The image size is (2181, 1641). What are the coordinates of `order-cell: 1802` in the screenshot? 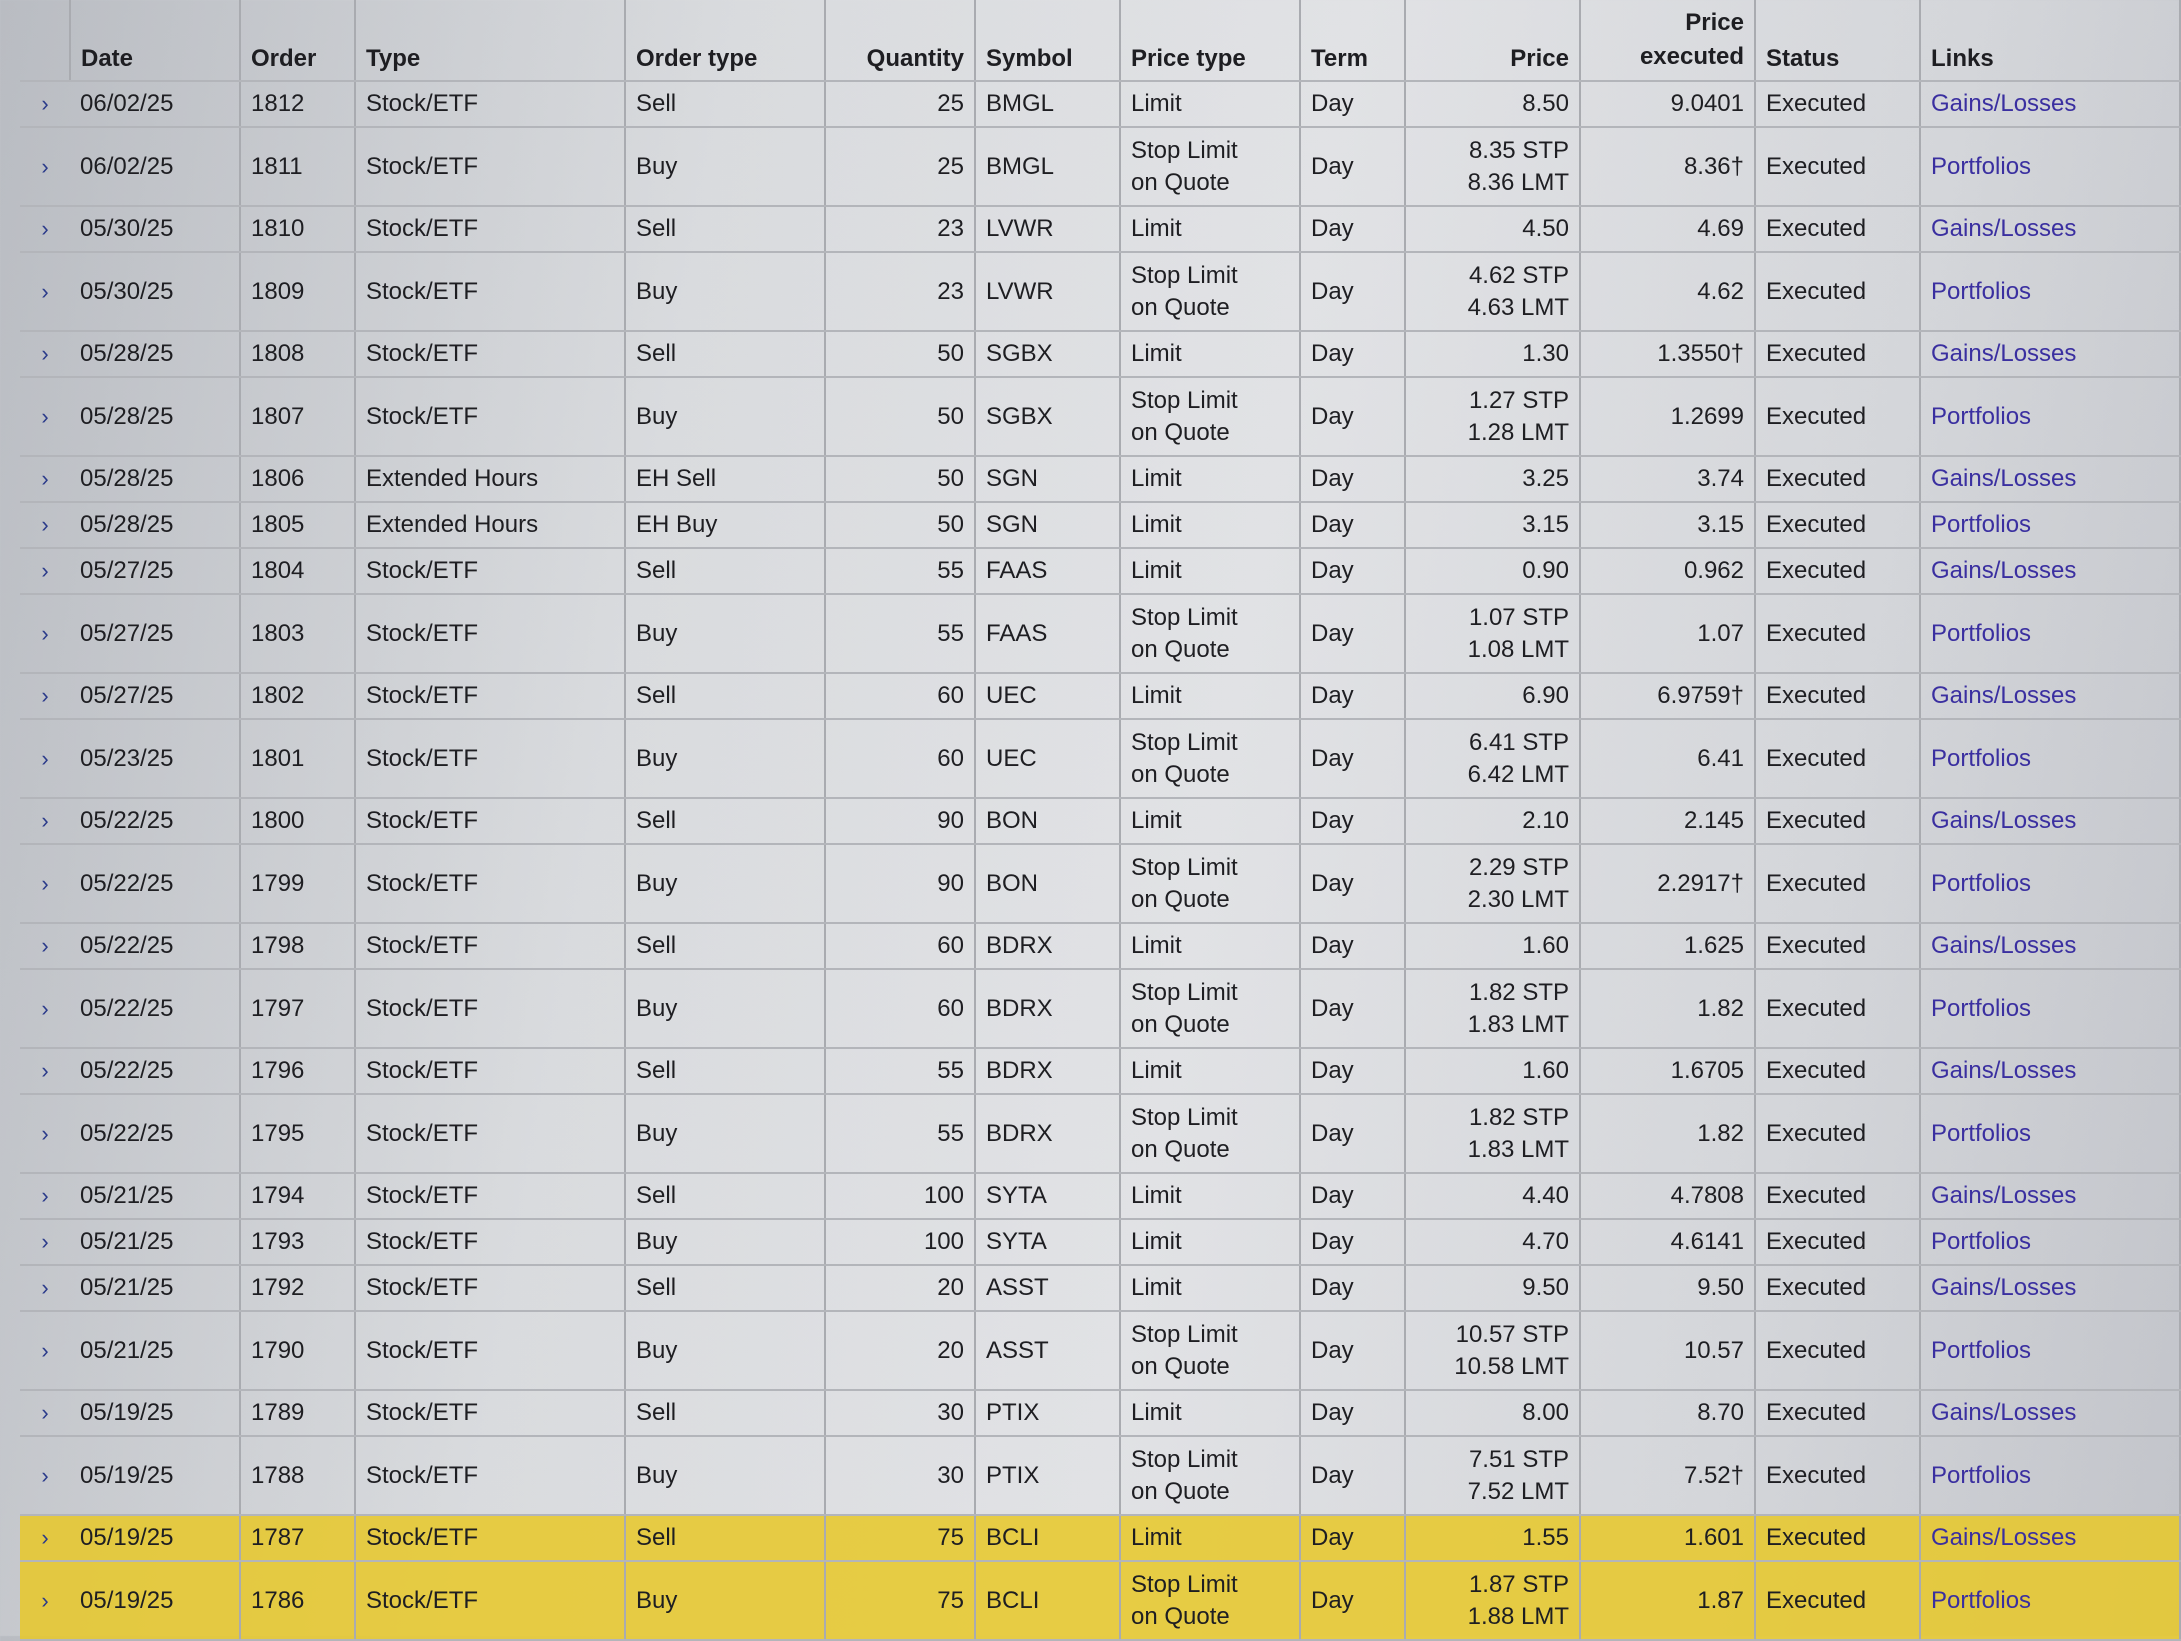 It's located at (298, 696).